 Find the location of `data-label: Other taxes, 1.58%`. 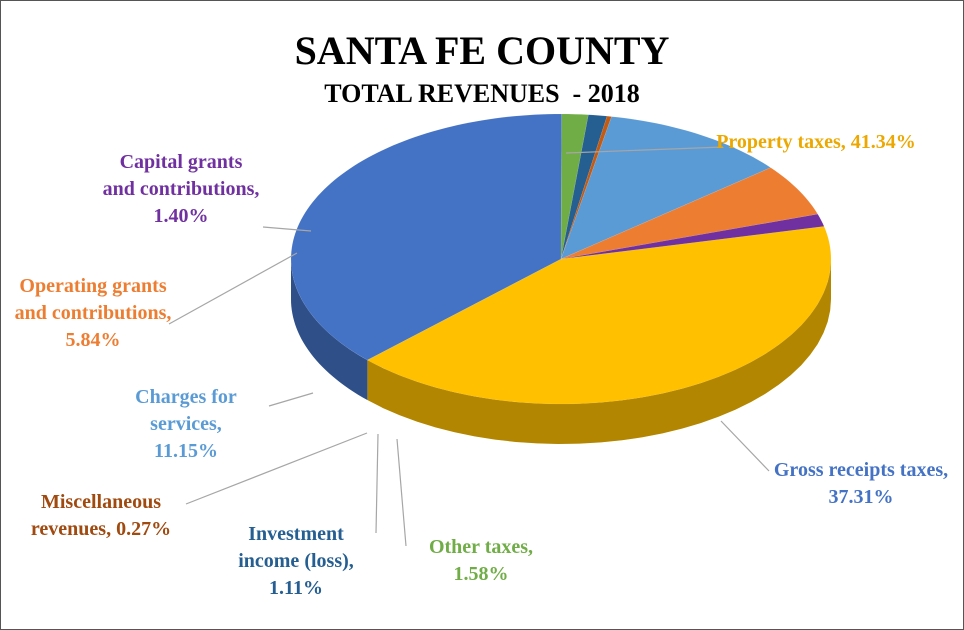

data-label: Other taxes, 1.58% is located at coordinates (481, 561).